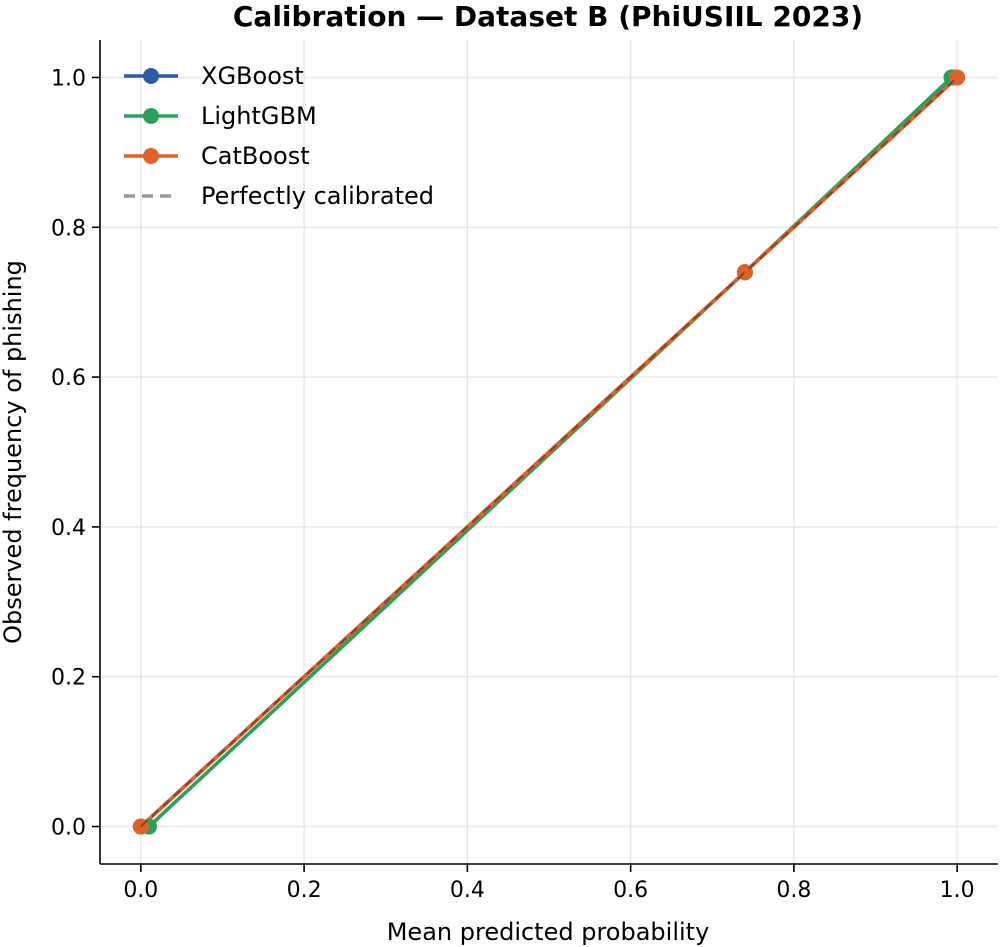  I want to click on y-tick-label: 0.8, so click(68, 228).